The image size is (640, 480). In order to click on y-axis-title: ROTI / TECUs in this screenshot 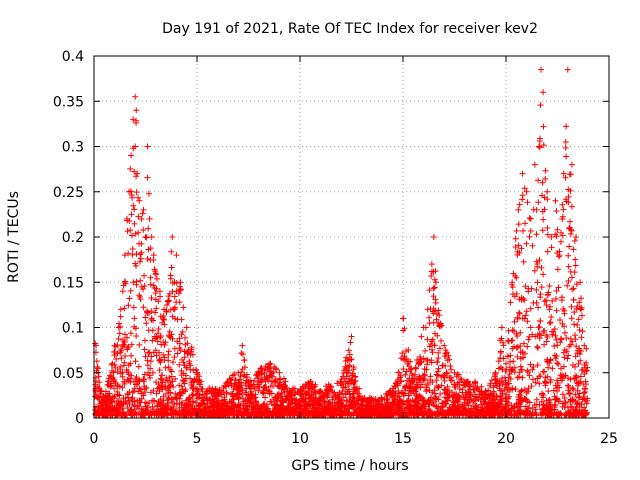, I will do `click(14, 237)`.